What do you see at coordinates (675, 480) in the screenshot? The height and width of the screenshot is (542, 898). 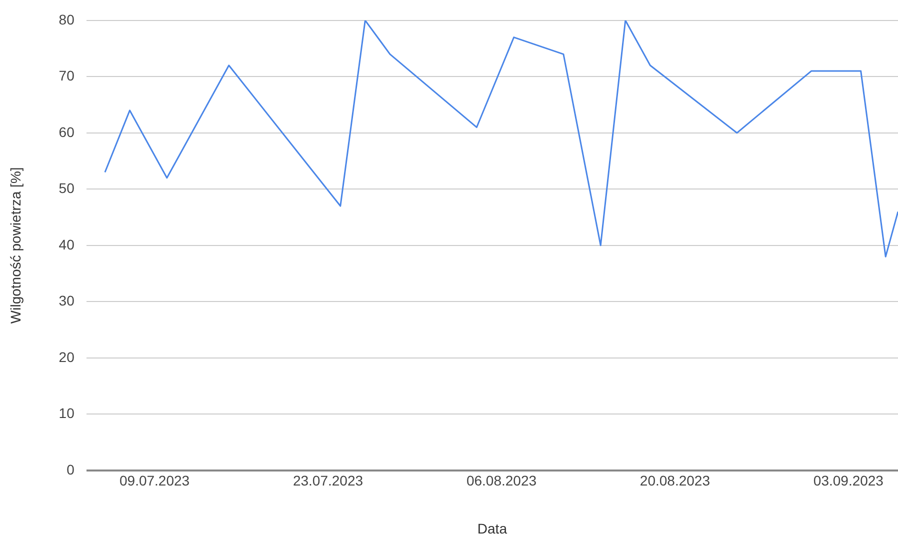 I see `x-tick-label: 20.08.2023` at bounding box center [675, 480].